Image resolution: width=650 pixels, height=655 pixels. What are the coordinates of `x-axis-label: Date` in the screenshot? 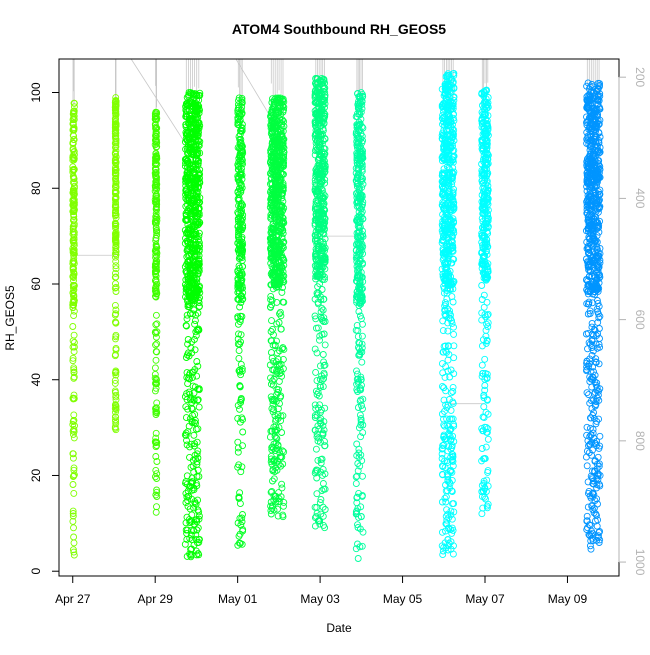 It's located at (339, 628).